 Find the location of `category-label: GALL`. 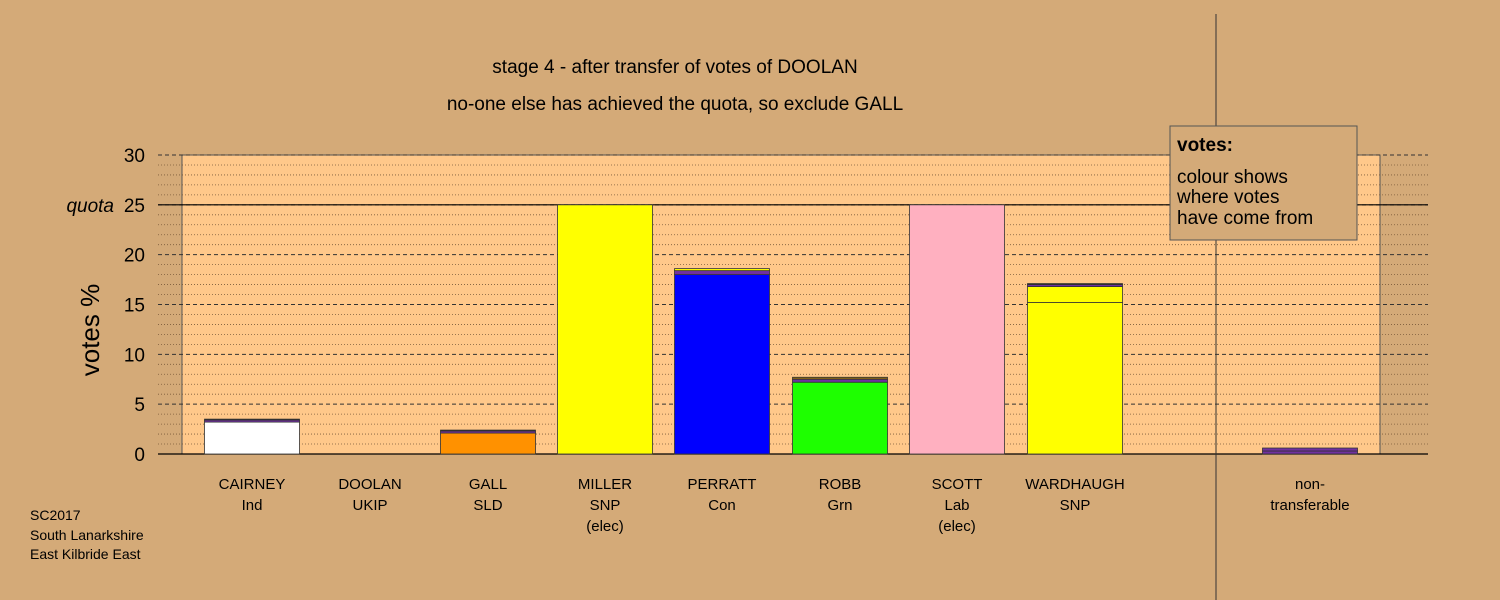

category-label: GALL is located at coordinates (488, 484).